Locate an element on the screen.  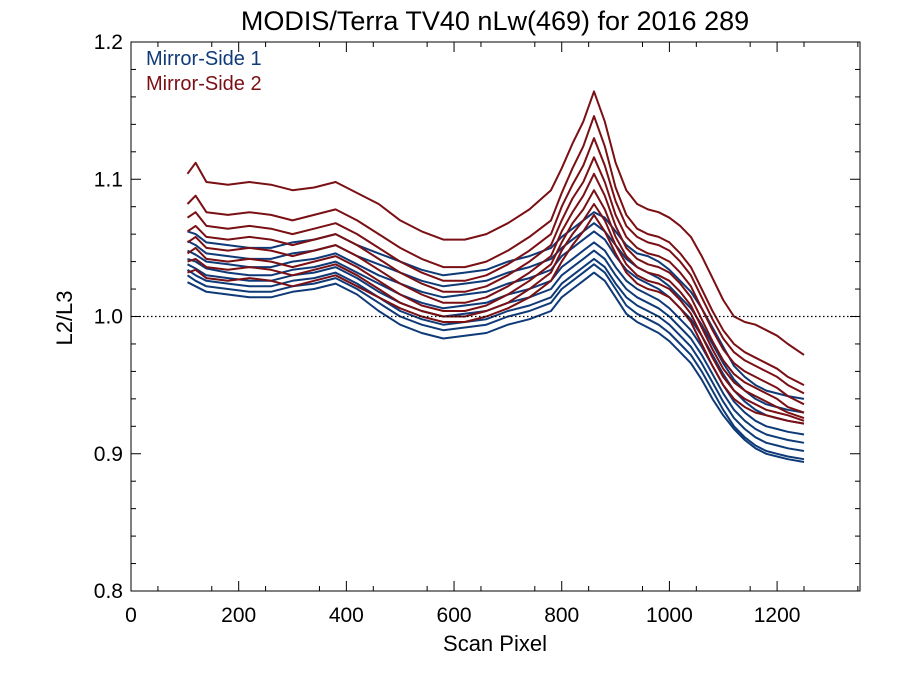
y-axis-label: L2/L3 is located at coordinates (64, 317).